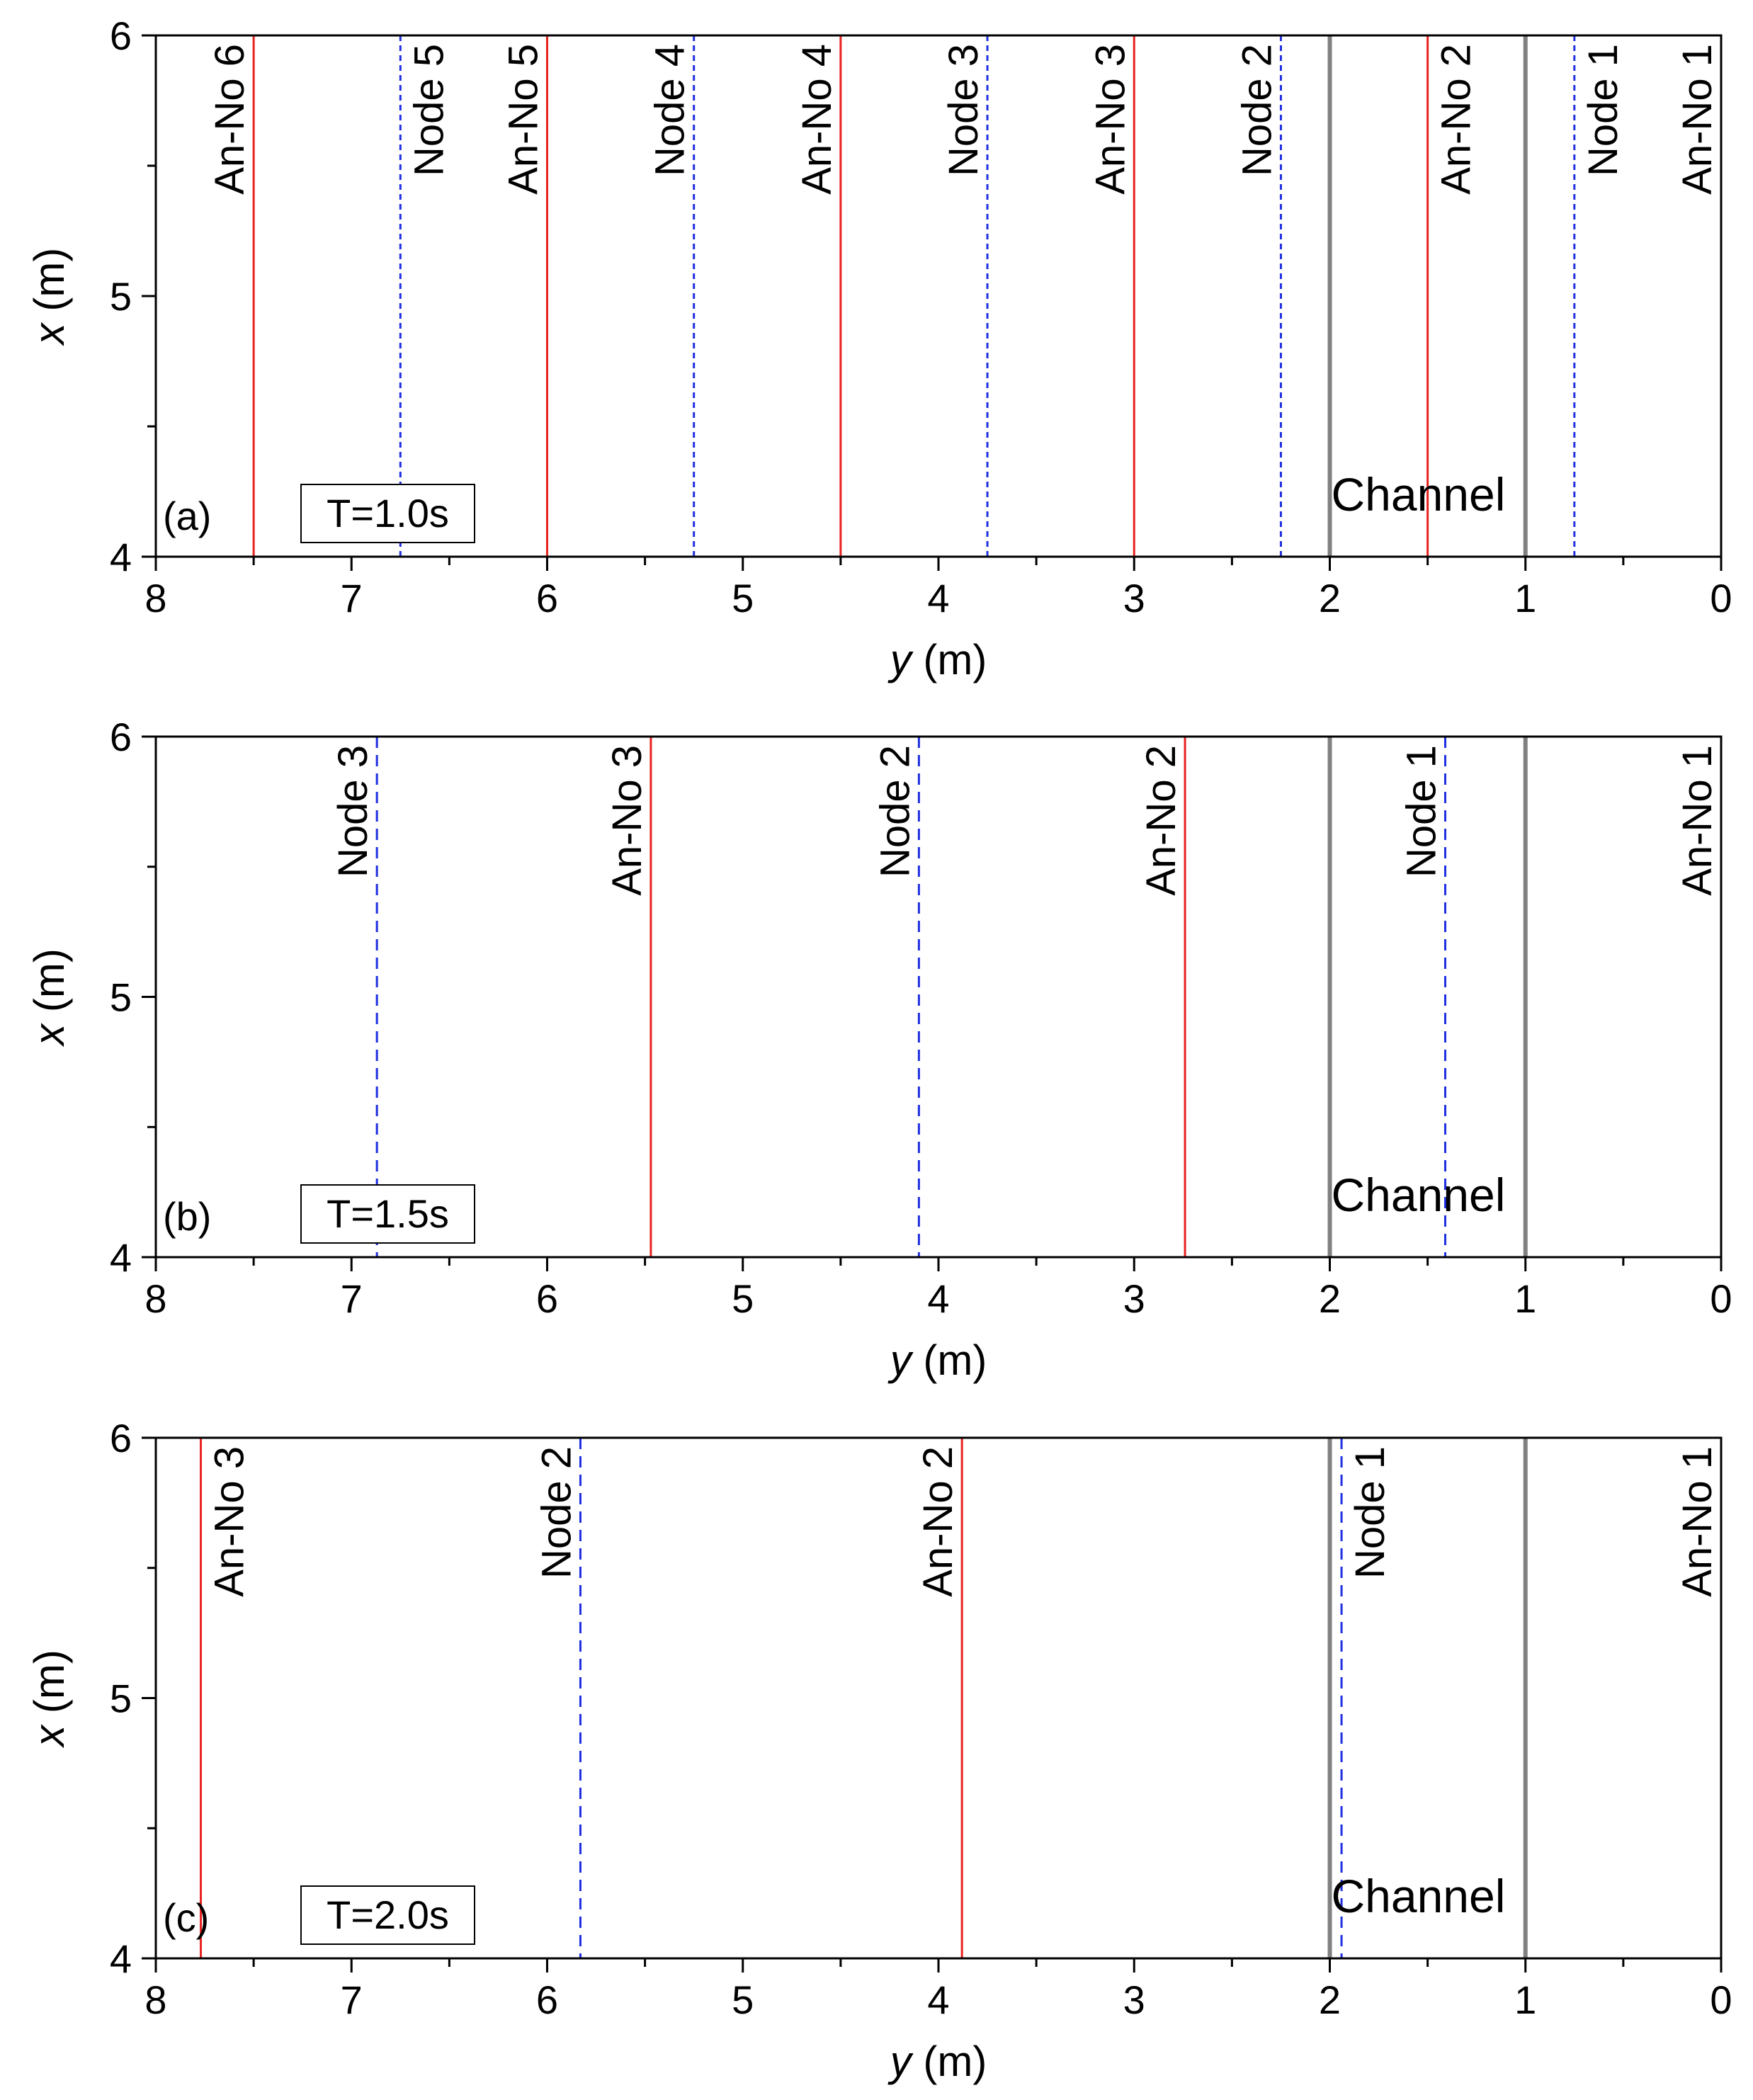  I want to click on antinode-label: An-No 5, so click(524, 119).